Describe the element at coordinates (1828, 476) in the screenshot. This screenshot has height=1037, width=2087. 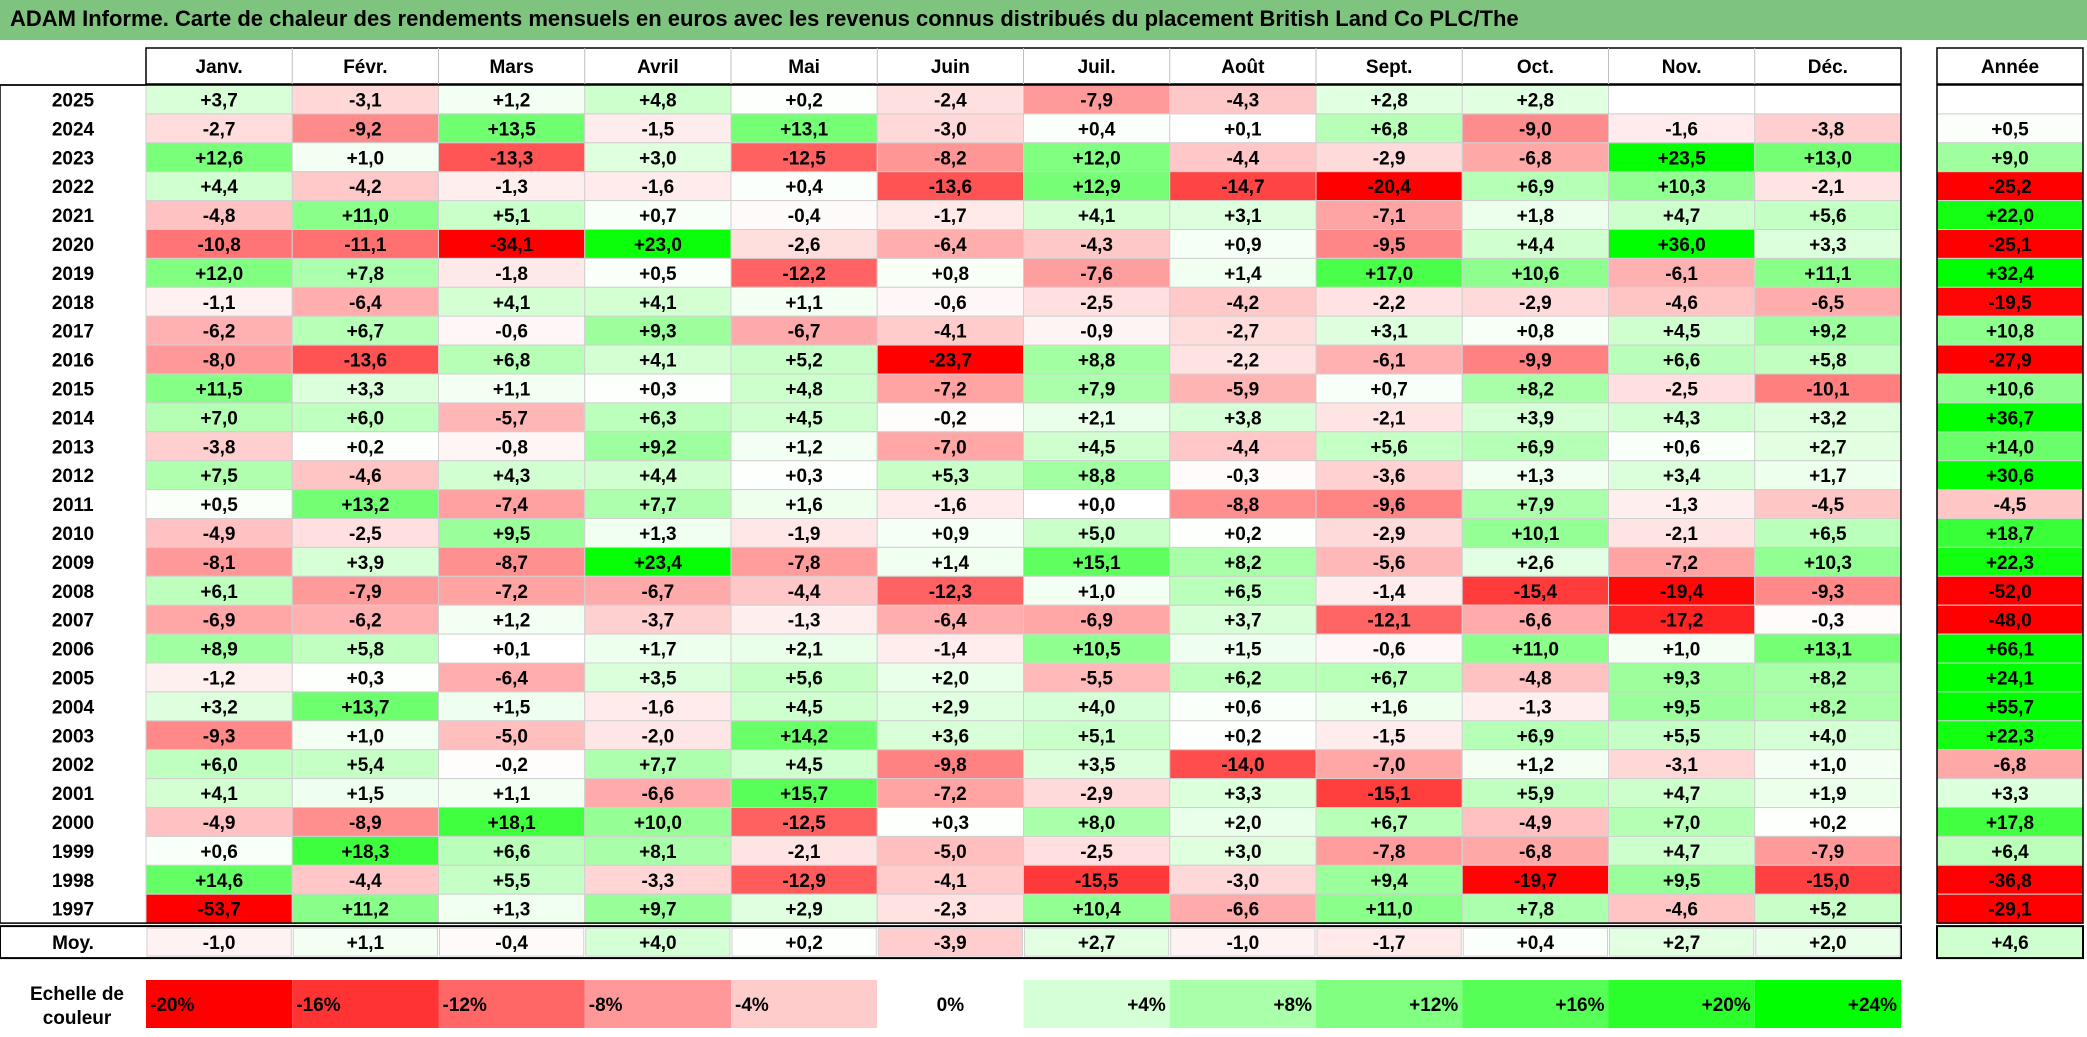
I see `cell-value: +1,7` at that location.